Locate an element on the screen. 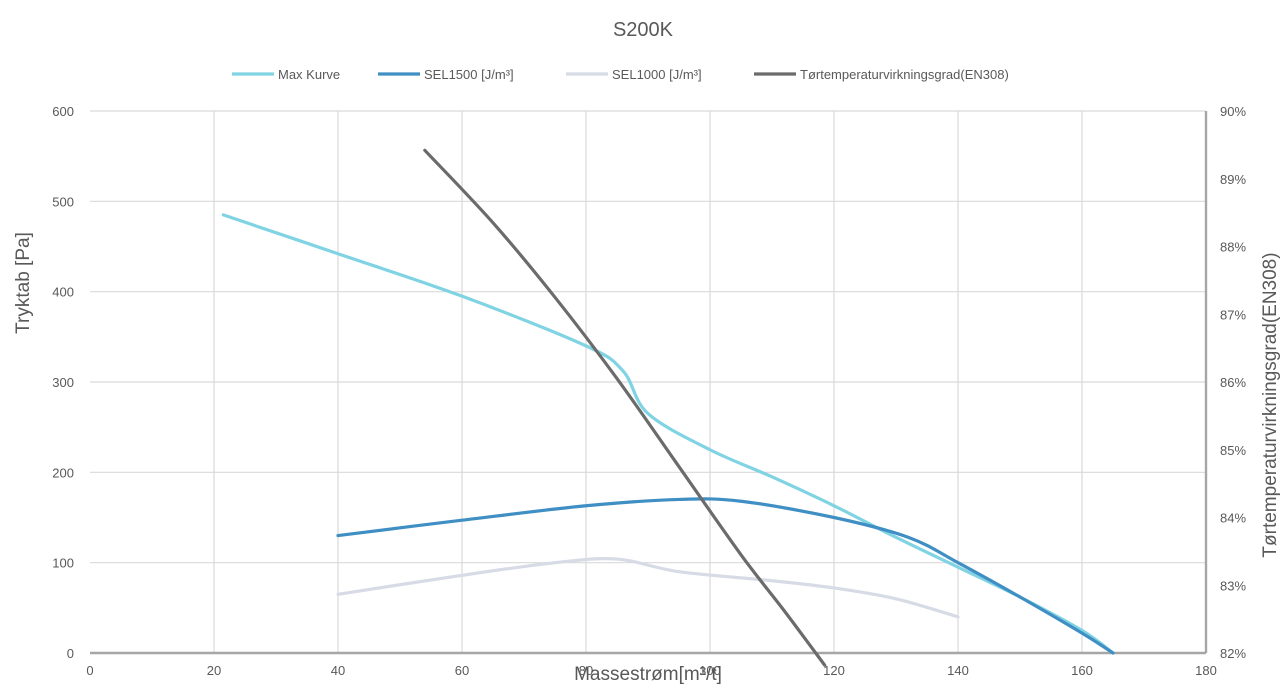 The width and height of the screenshot is (1286, 686). y-axis-label: Tryktab [Pa] is located at coordinates (23, 283).